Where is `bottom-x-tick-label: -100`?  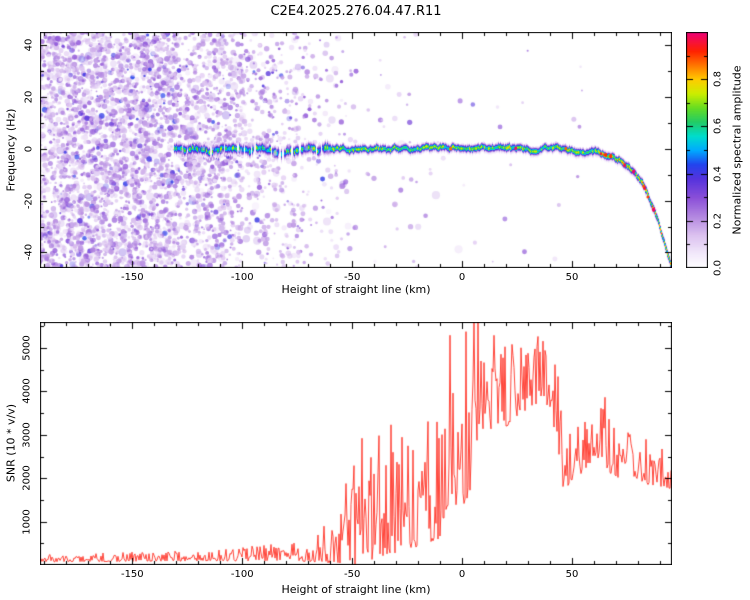
bottom-x-tick-label: -100 is located at coordinates (242, 574).